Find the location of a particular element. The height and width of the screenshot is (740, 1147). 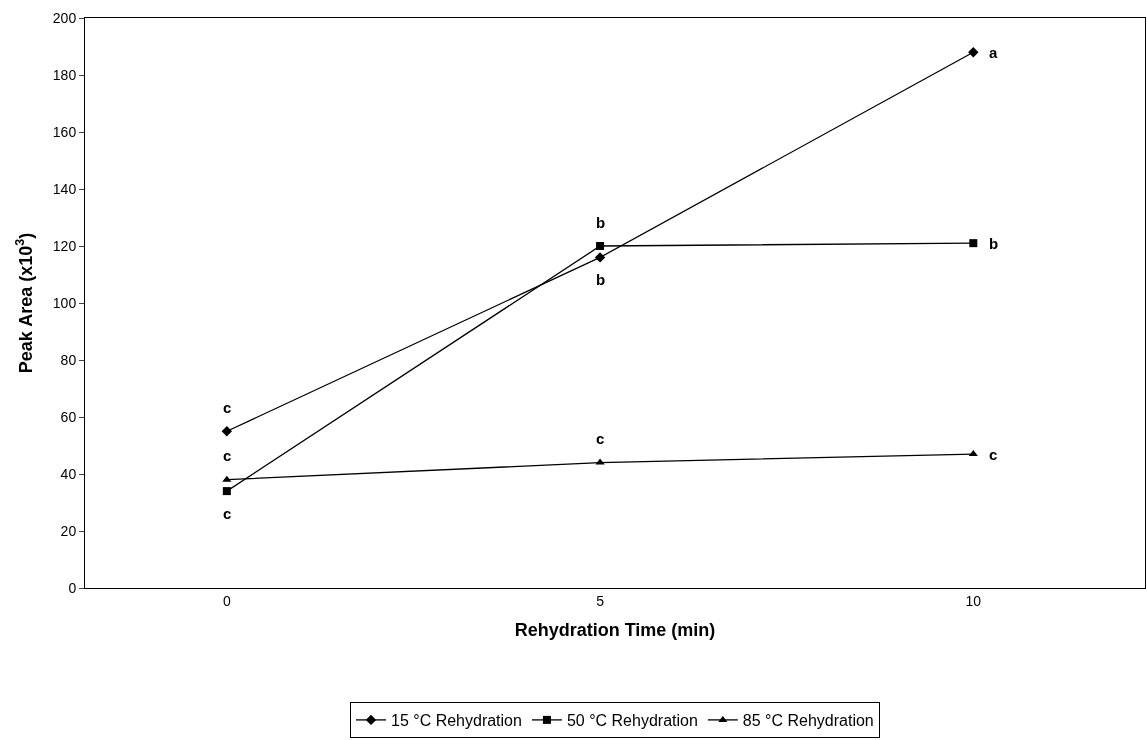

x-tick-label: 5 is located at coordinates (600, 600).